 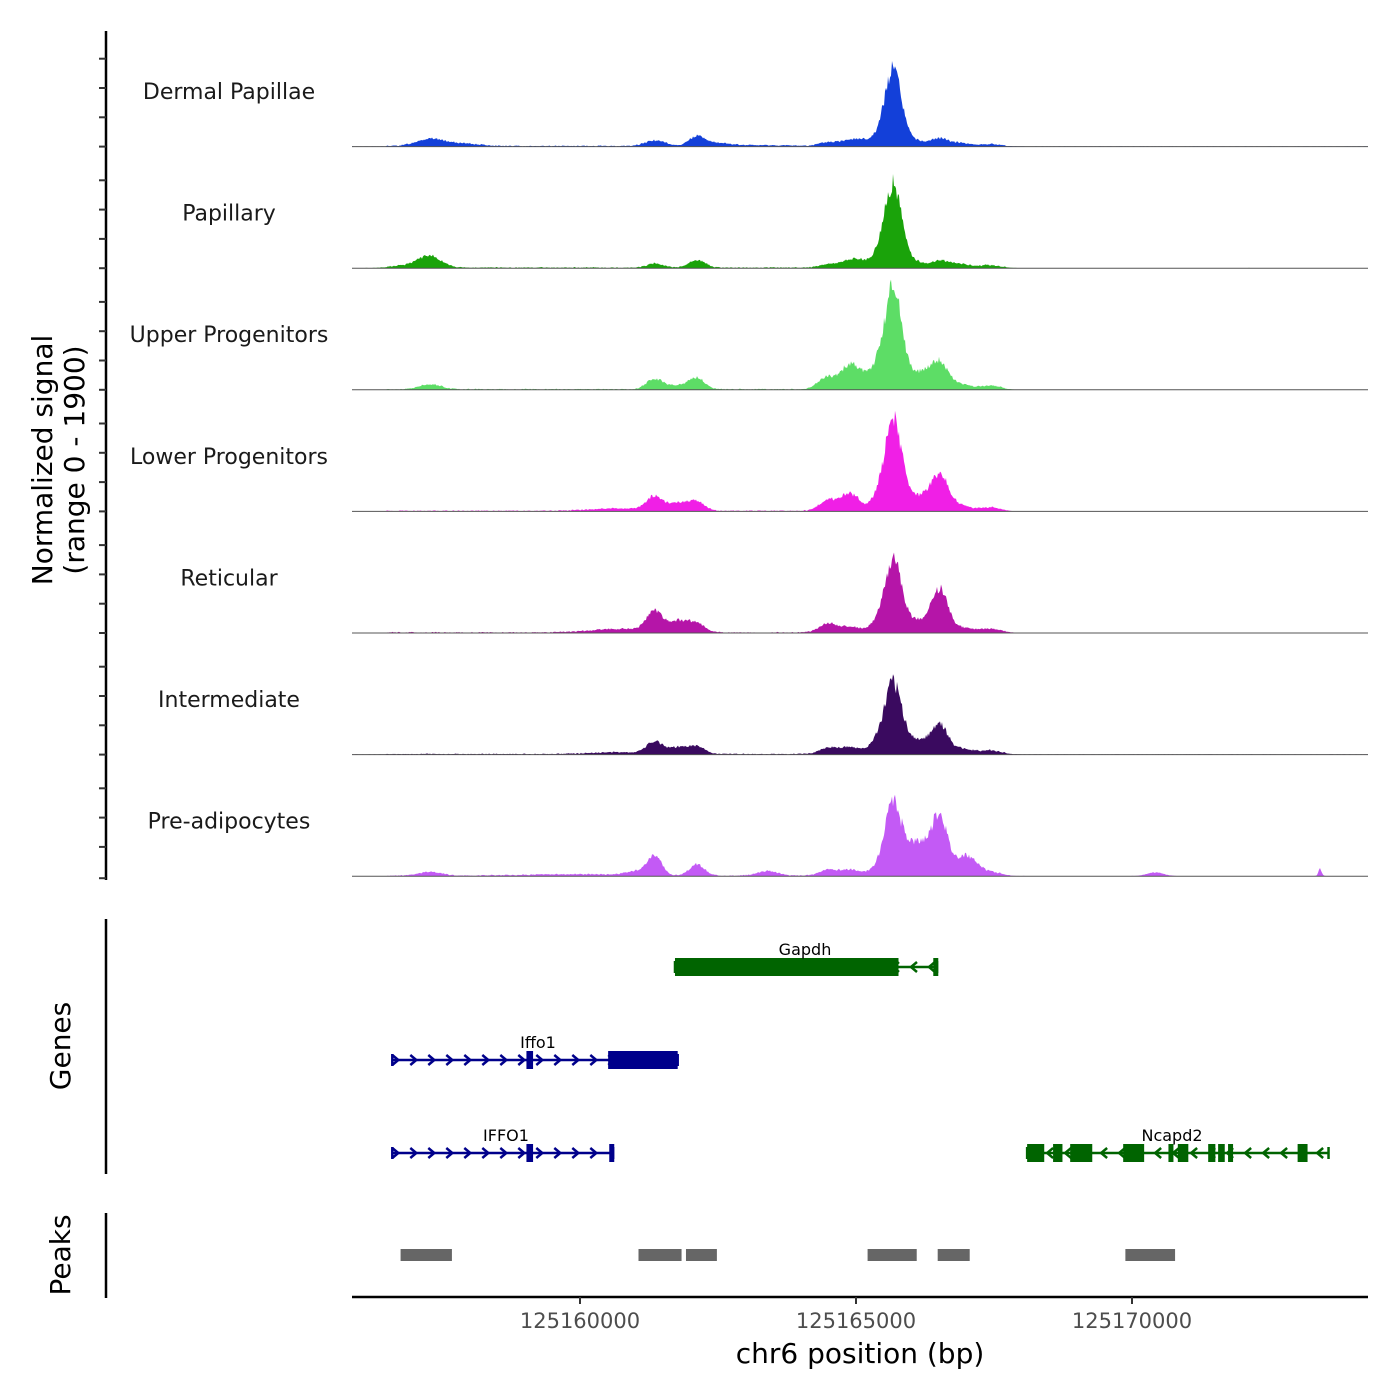 I want to click on track-label: Dermal Papillae, so click(x=229, y=92).